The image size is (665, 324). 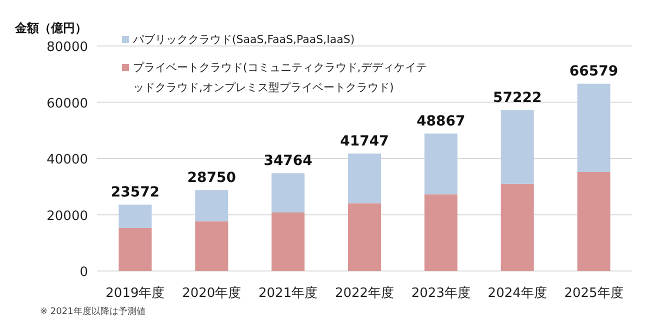 What do you see at coordinates (288, 293) in the screenshot?
I see `x-tick-label: 2021年度` at bounding box center [288, 293].